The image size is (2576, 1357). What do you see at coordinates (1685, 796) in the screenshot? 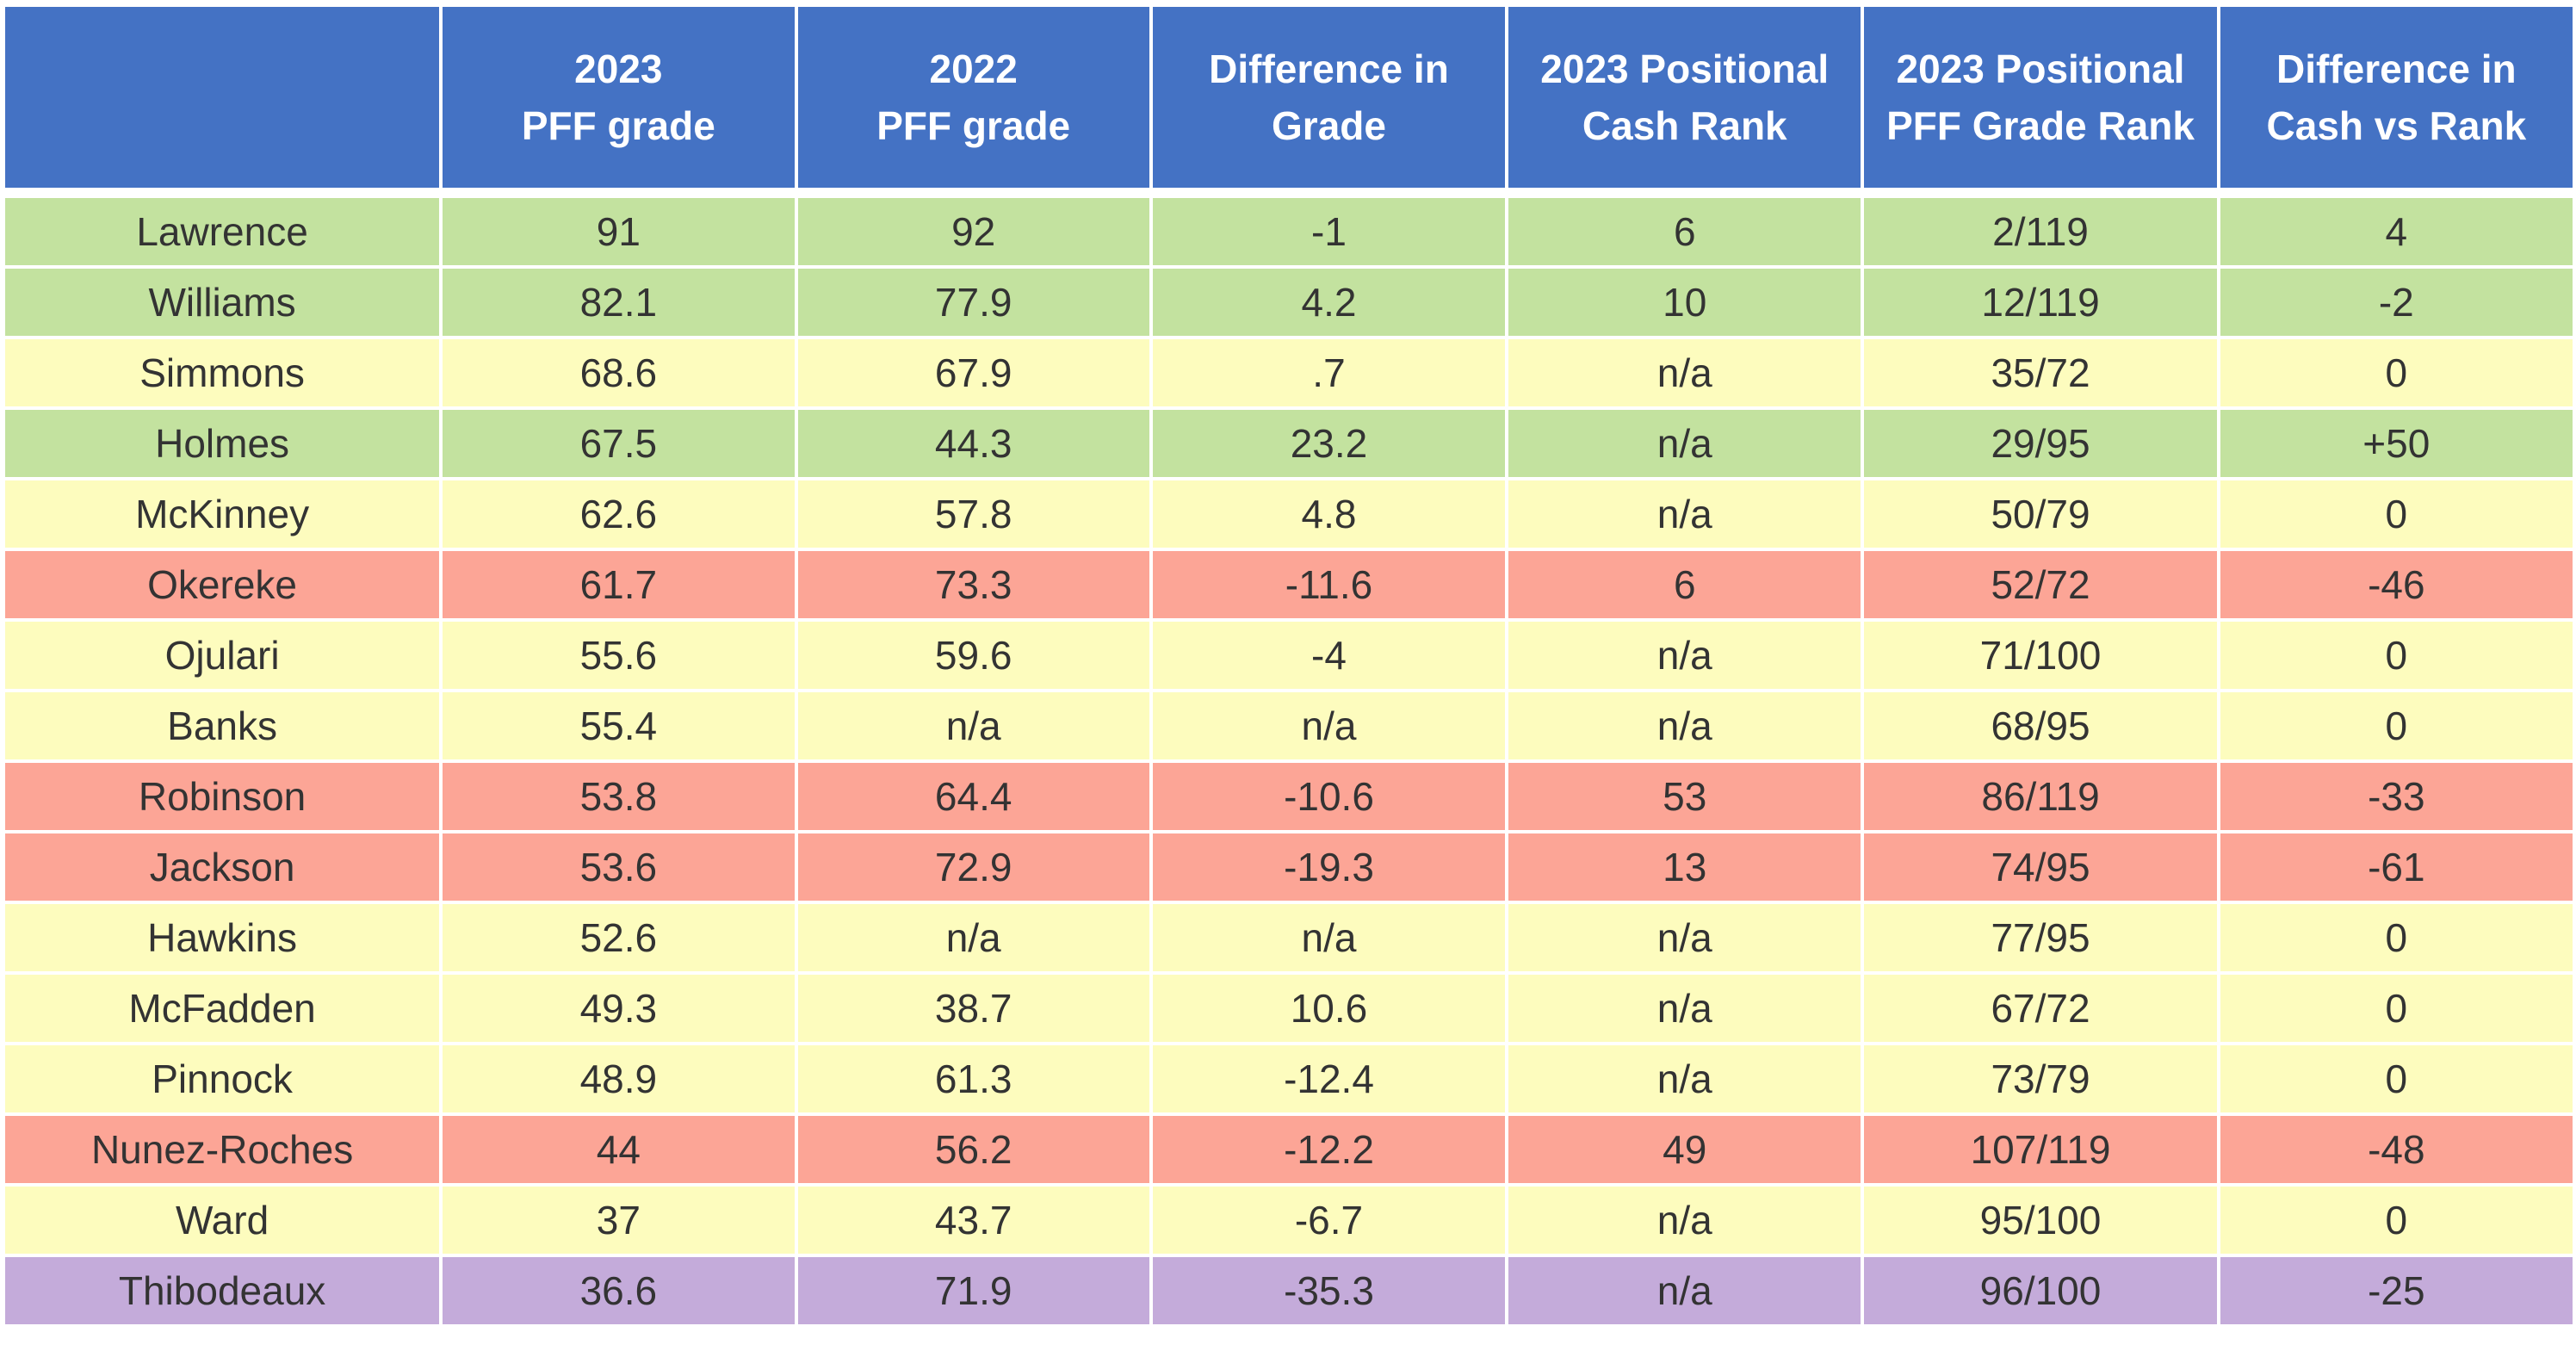
I see `cash-rank-cell: 53` at bounding box center [1685, 796].